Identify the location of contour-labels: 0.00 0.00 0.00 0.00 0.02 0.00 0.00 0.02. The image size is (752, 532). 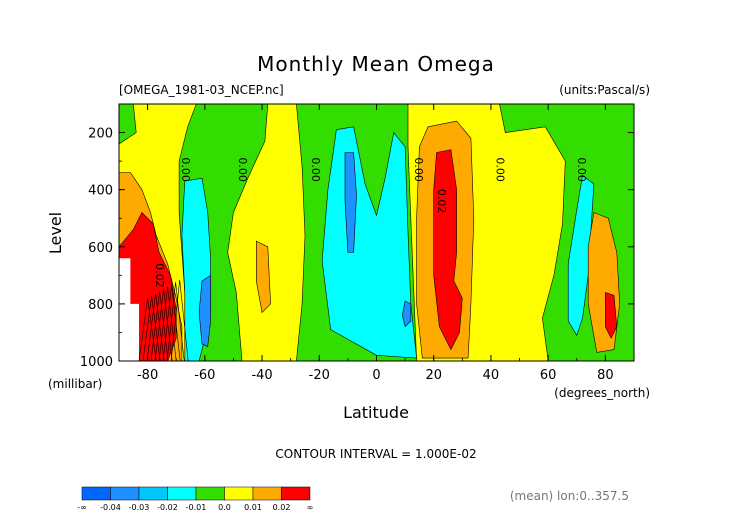
(370, 222).